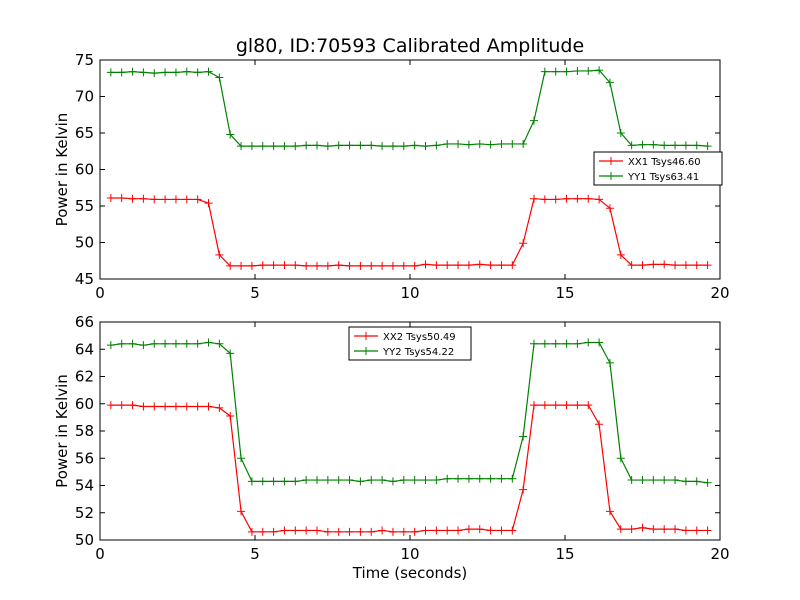 The height and width of the screenshot is (600, 800). What do you see at coordinates (84, 206) in the screenshot?
I see `top-y-tick-label: 55` at bounding box center [84, 206].